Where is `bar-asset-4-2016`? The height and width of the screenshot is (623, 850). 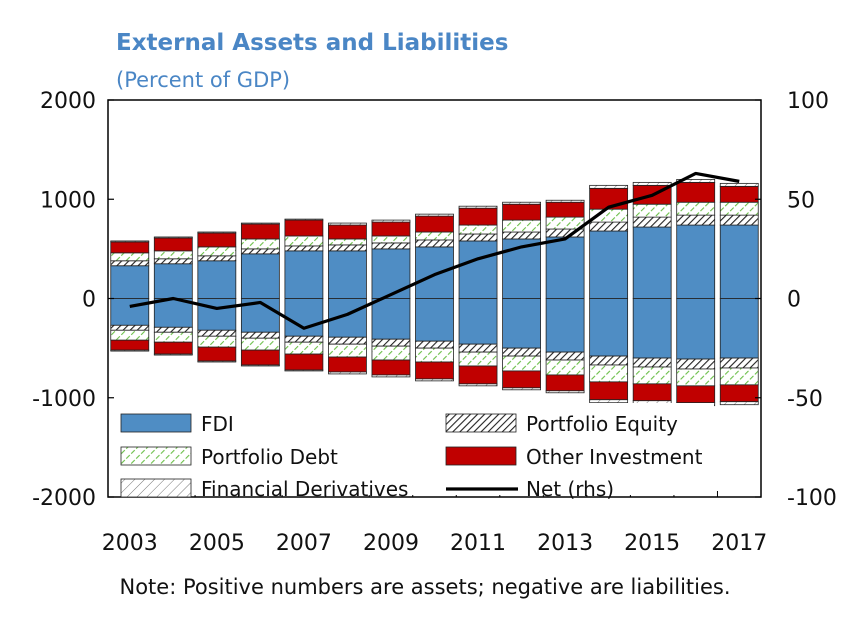 bar-asset-4-2016 is located at coordinates (696, 180).